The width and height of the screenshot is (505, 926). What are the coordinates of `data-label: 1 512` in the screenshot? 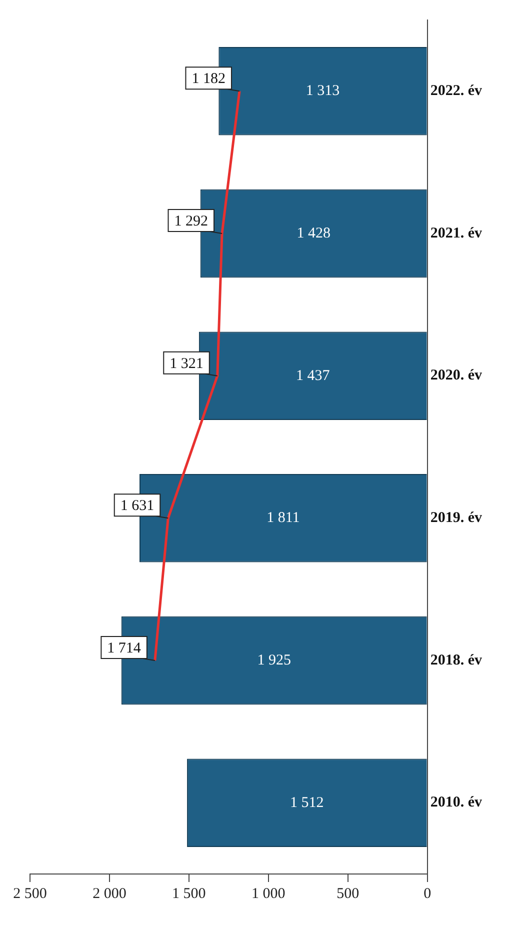 It's located at (307, 802).